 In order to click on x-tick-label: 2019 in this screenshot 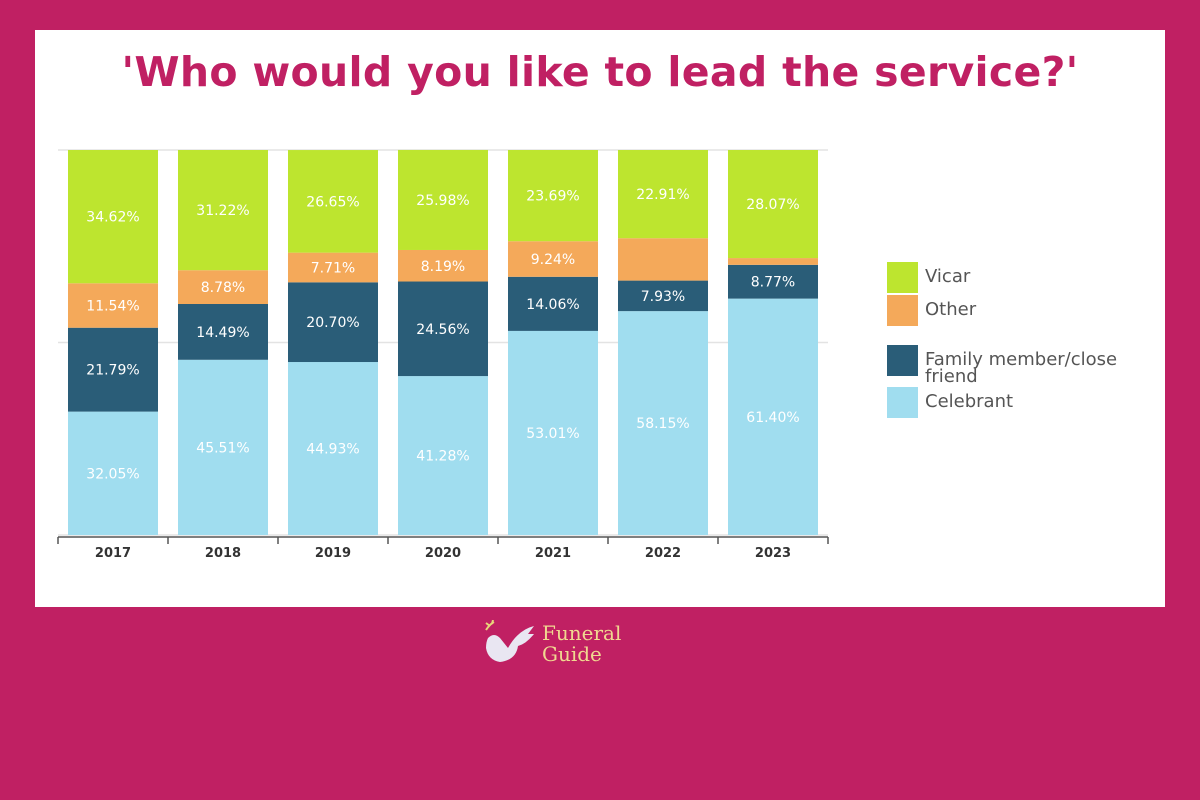, I will do `click(333, 553)`.